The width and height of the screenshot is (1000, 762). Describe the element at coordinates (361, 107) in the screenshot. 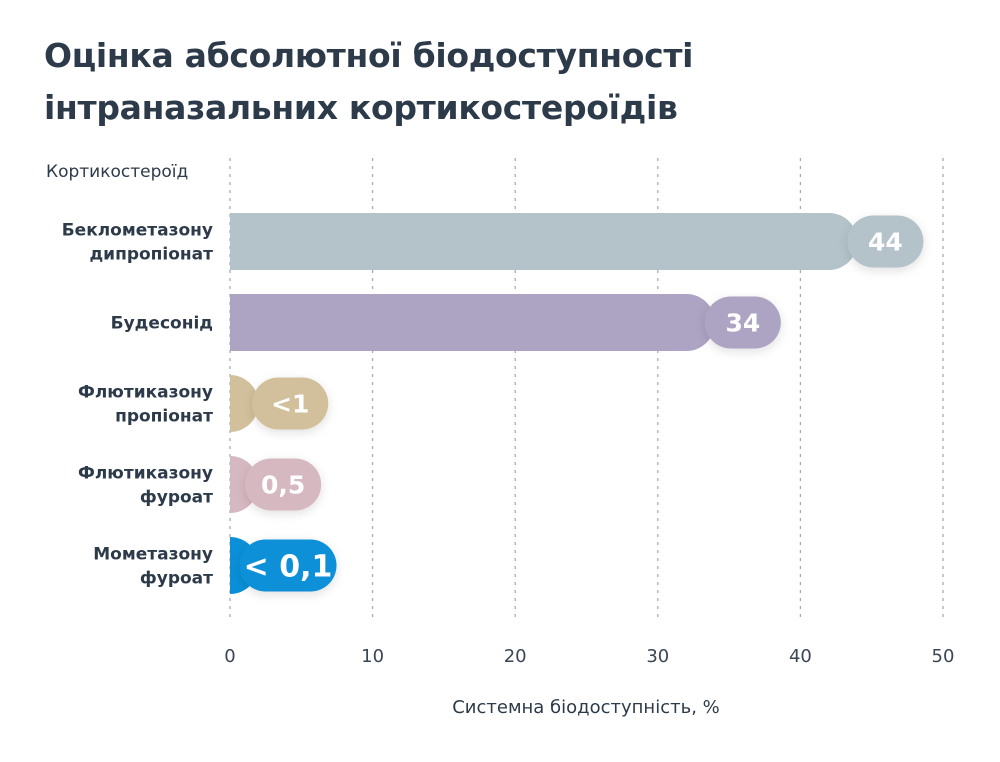

I see `chart-title-line-2: інтраназальних кортикостероїдів` at that location.